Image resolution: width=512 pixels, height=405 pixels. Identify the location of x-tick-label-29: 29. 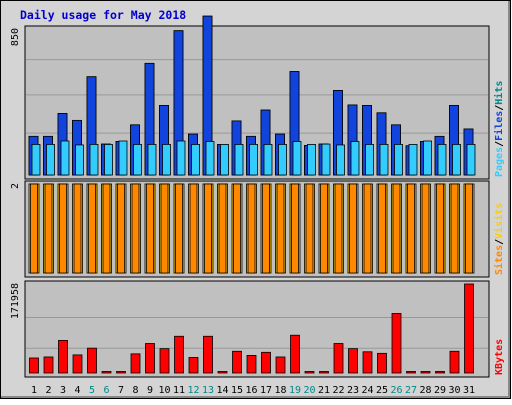
(440, 390).